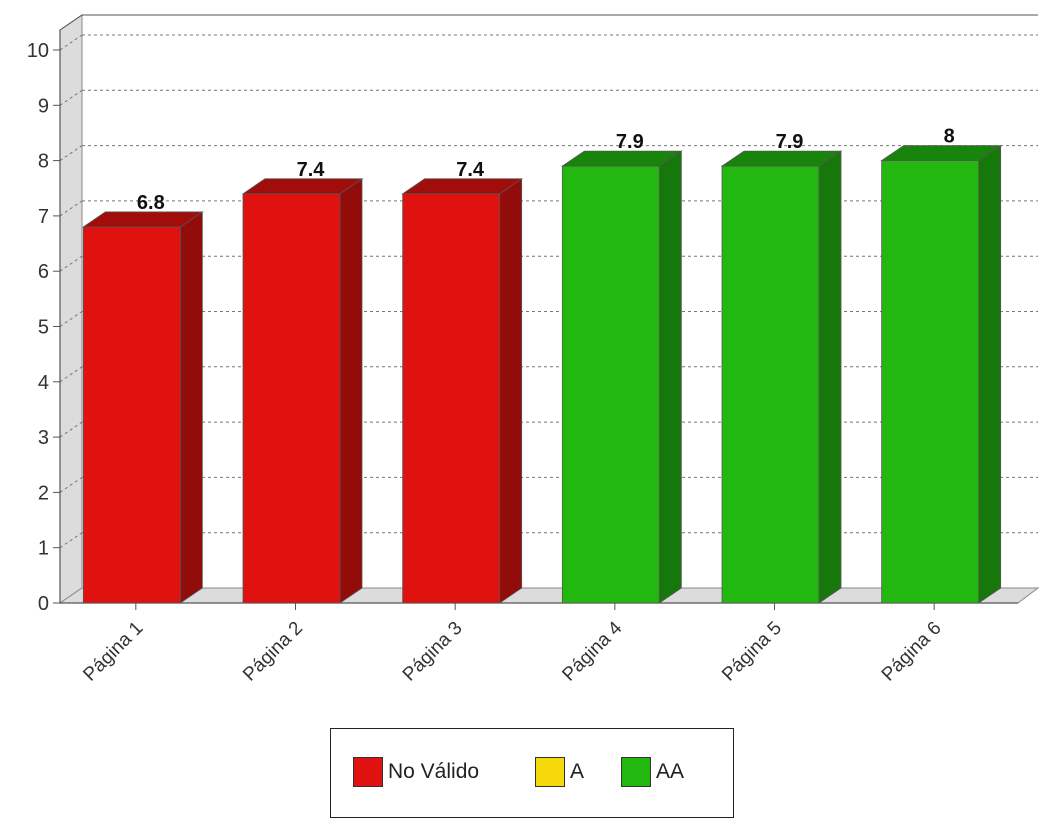  Describe the element at coordinates (71, 22) in the screenshot. I see `wall-top-edge` at that location.